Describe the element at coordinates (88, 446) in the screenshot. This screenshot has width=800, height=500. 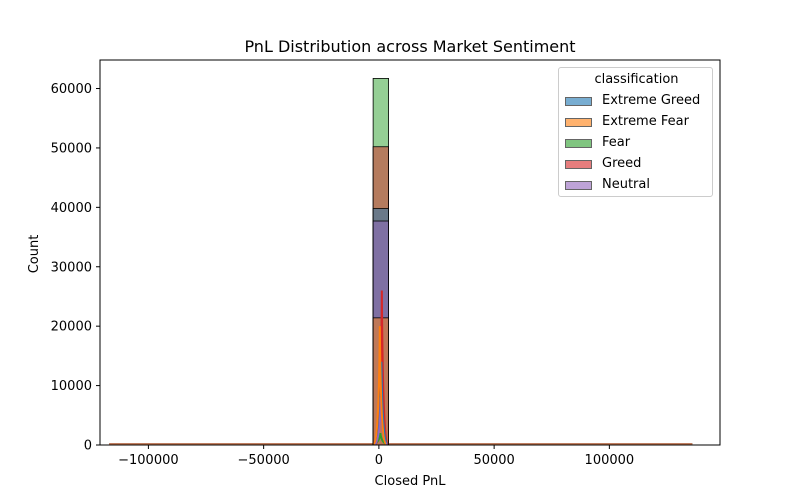
I see `y-tick-label: 0` at that location.